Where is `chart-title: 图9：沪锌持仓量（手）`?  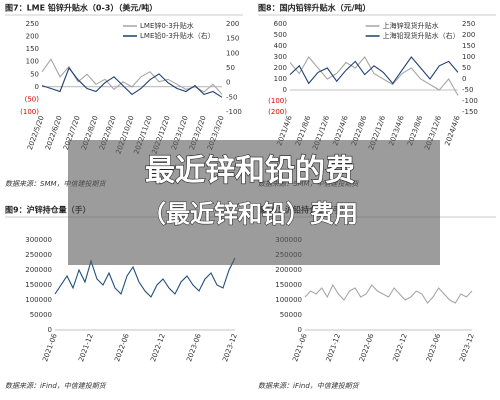
chart-title: 图9：沪锌持仓量（手） is located at coordinates (48, 210).